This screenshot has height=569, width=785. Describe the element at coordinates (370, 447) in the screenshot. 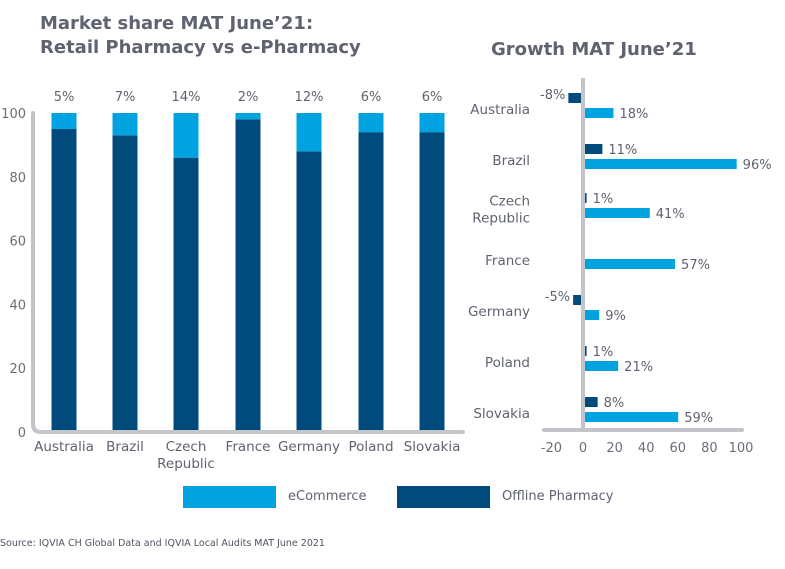

I see `x-tick-label: Poland` at that location.